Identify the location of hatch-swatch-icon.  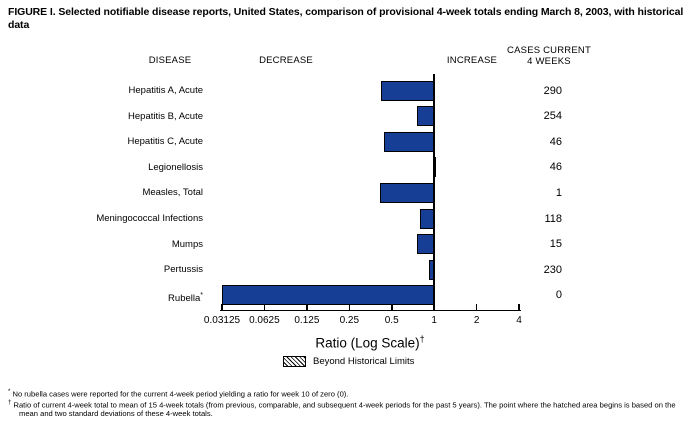
(294, 361).